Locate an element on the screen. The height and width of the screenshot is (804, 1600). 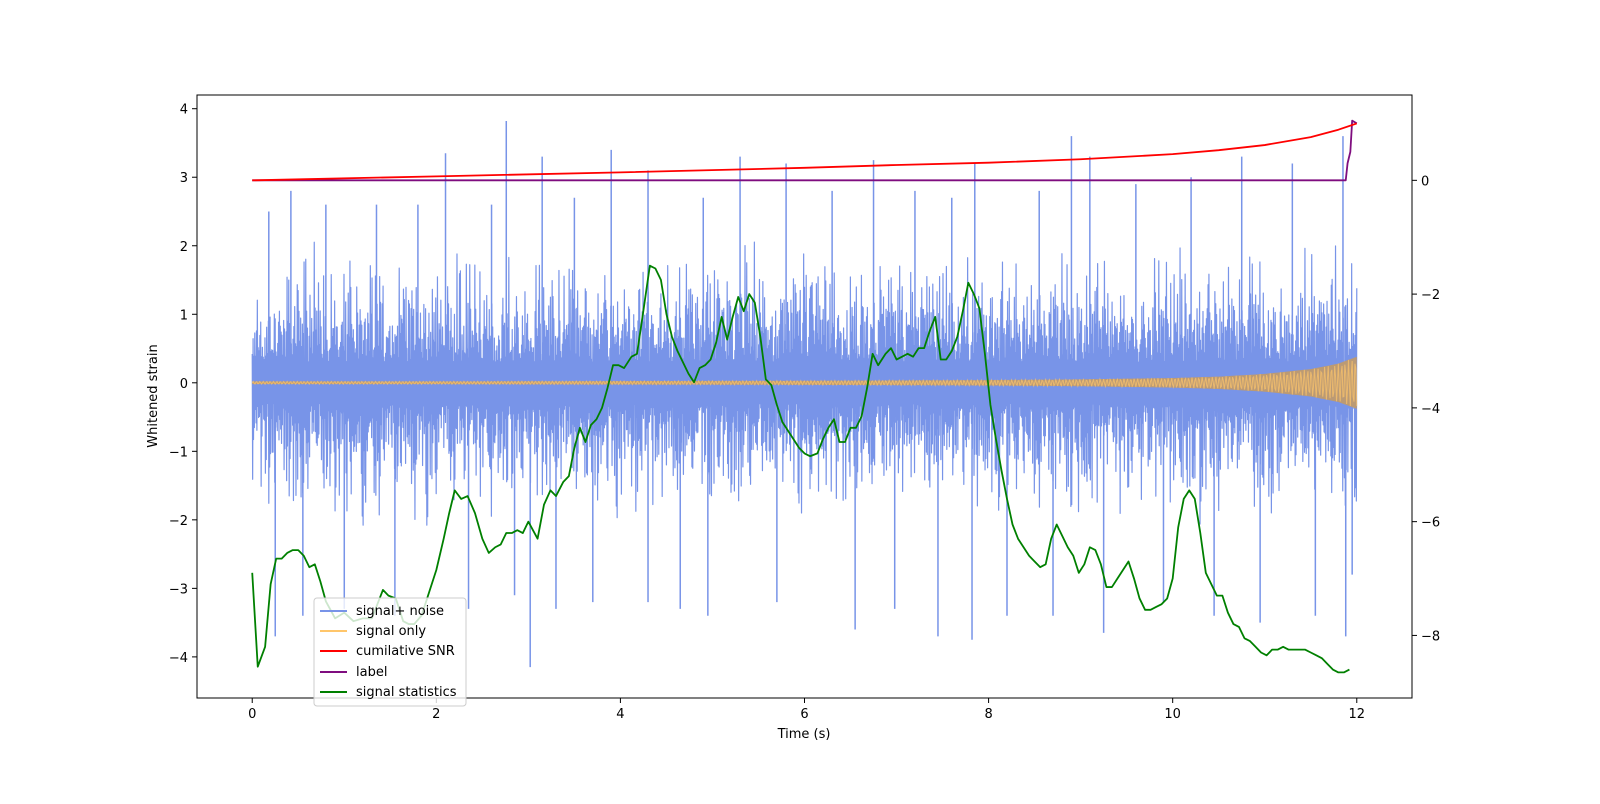
legend-label-signal-statistics: signal statistics is located at coordinates (406, 692).